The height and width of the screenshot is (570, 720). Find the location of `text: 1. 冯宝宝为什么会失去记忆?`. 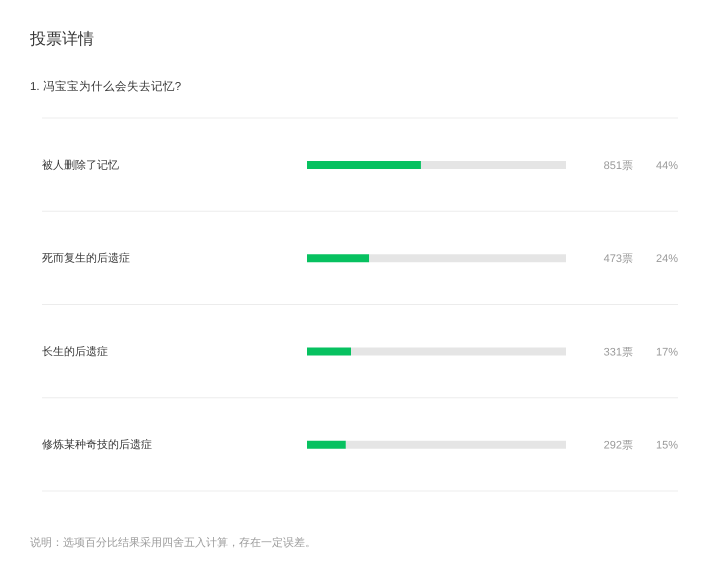

text: 1. 冯宝宝为什么会失去记忆? is located at coordinates (106, 87).